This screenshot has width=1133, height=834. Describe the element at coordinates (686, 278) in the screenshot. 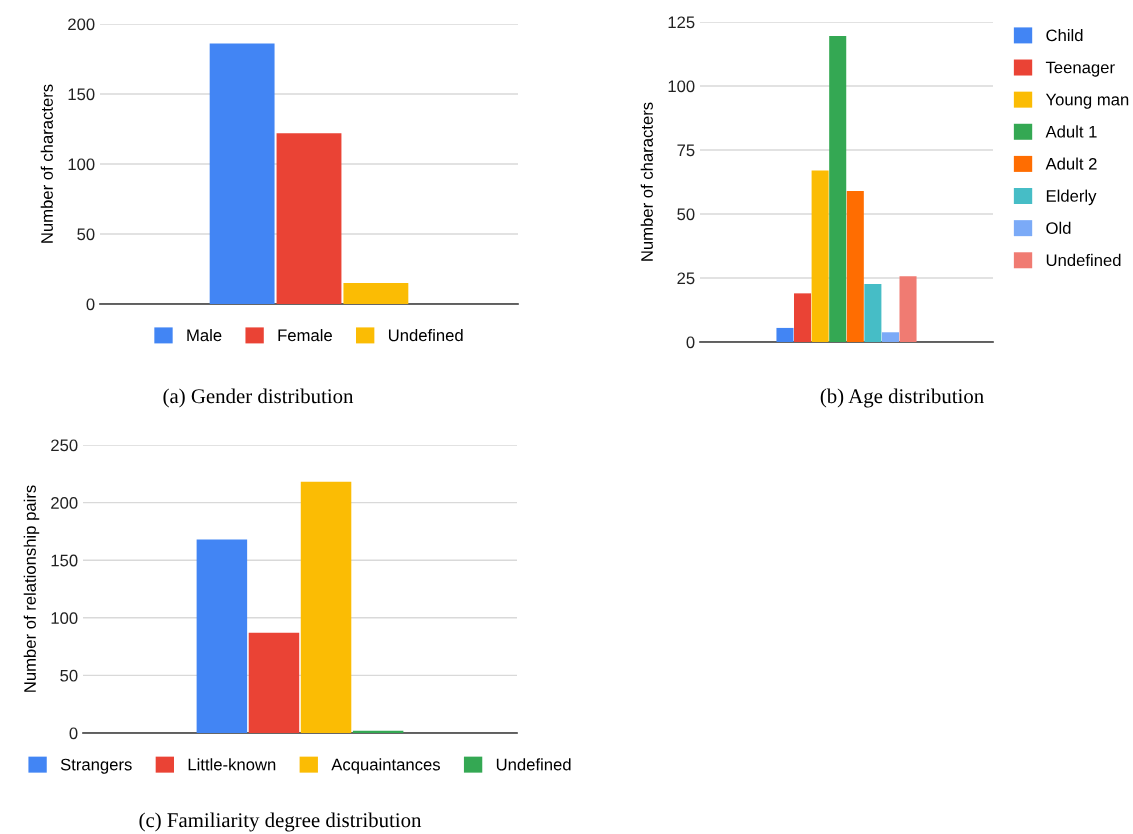

I see `y-tick-label: 25` at that location.